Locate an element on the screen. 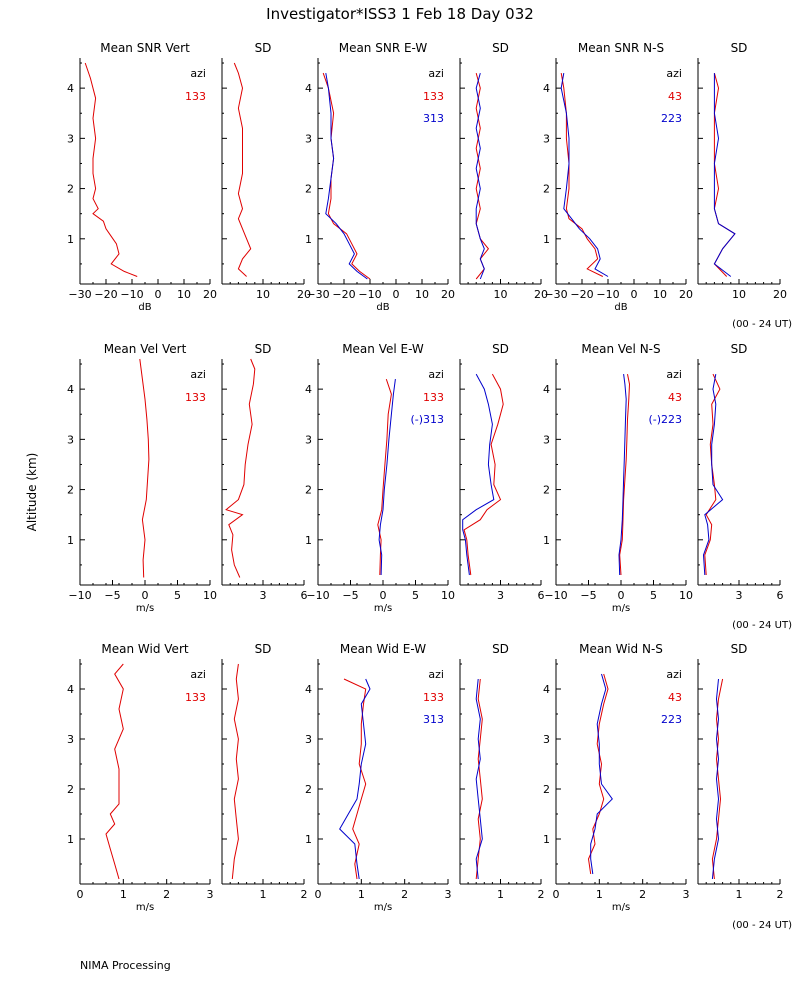 Image resolution: width=800 pixels, height=1000 pixels. panel-3-y-tick-label: 1 is located at coordinates (308, 239).